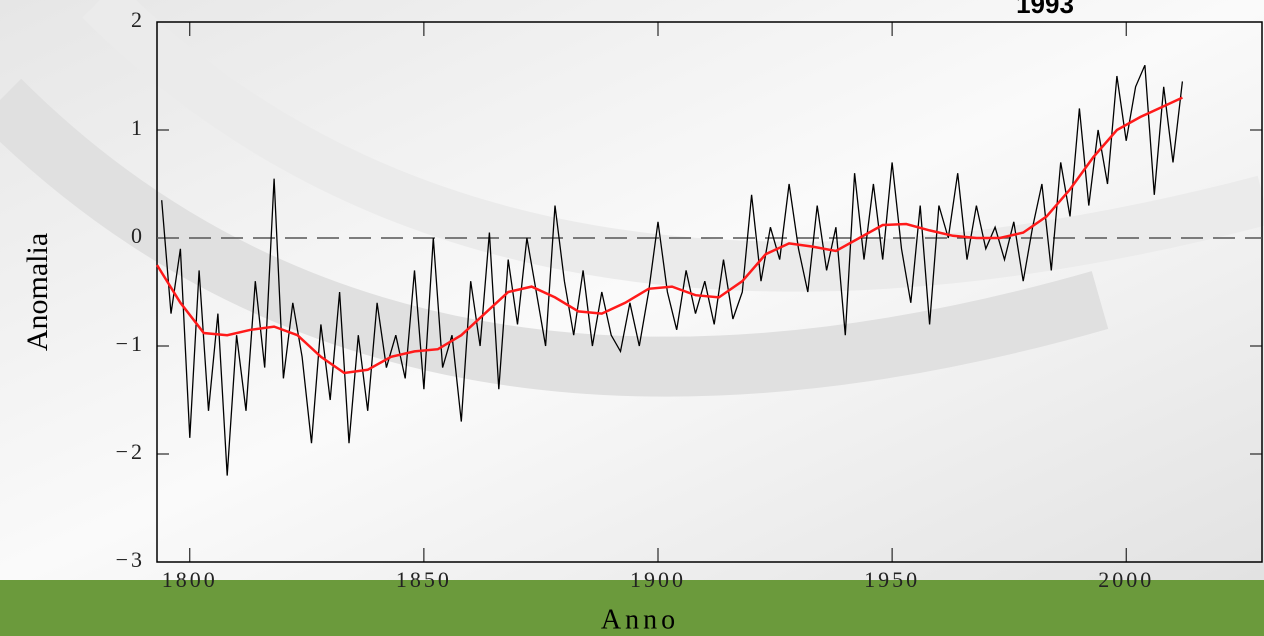 The image size is (1264, 636). What do you see at coordinates (130, 343) in the screenshot?
I see `y-tick-label: −1` at bounding box center [130, 343].